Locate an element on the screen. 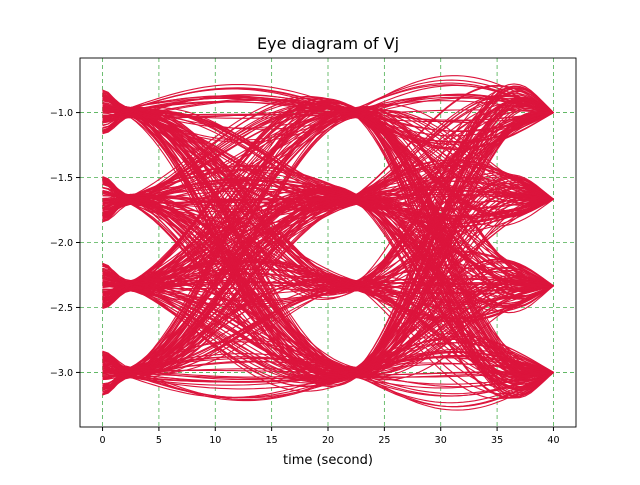 Image resolution: width=640 pixels, height=485 pixels. chart-title: Eye diagram of Vj is located at coordinates (328, 43).